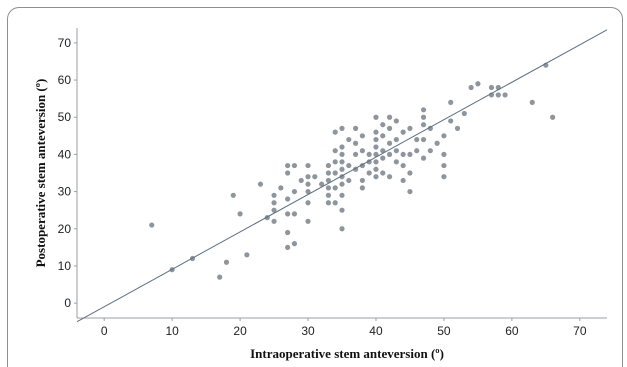  I want to click on x-tick-label: 70, so click(580, 331).